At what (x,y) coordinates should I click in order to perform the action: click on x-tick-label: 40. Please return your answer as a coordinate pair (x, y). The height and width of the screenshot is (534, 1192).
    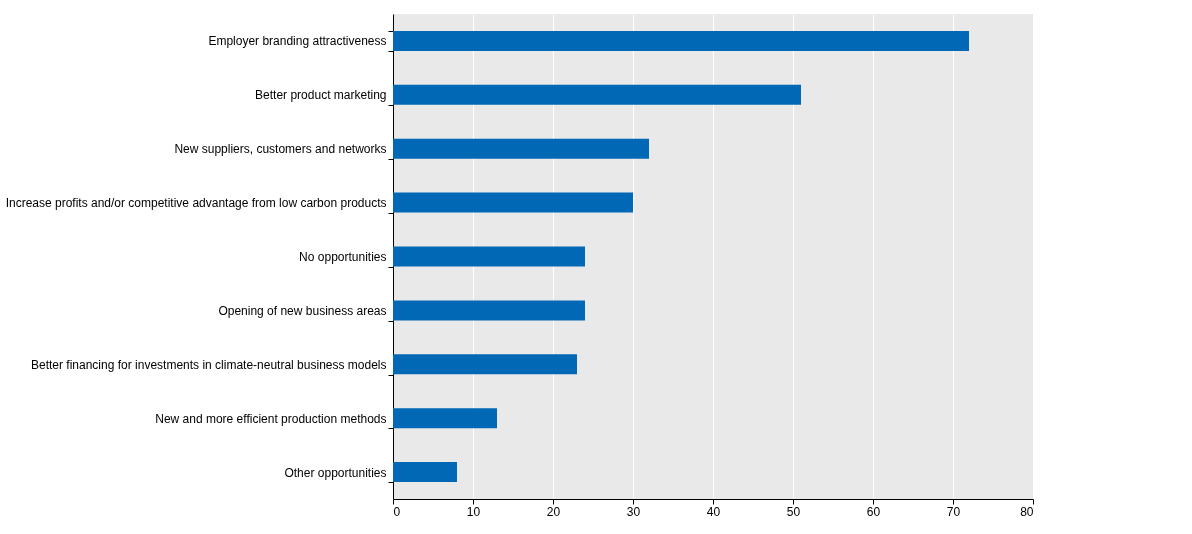
    Looking at the image, I should click on (713, 511).